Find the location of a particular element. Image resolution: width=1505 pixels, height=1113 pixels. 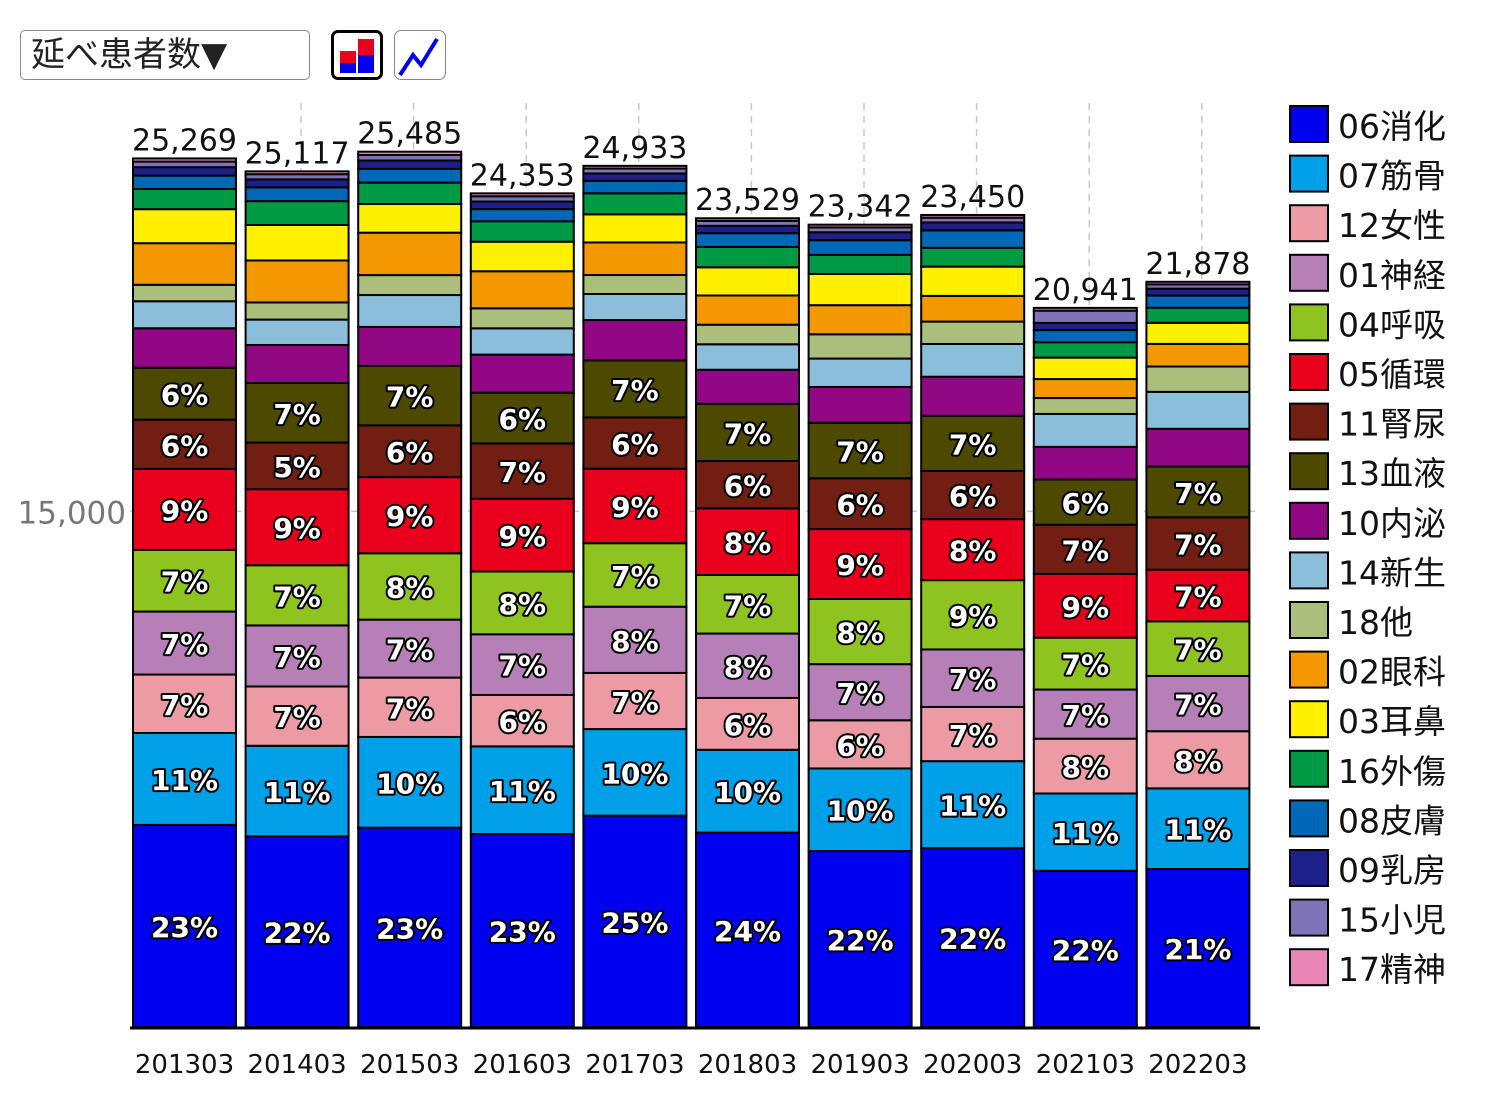

metric-dropdown: 延べ患者数▼ is located at coordinates (165, 55).